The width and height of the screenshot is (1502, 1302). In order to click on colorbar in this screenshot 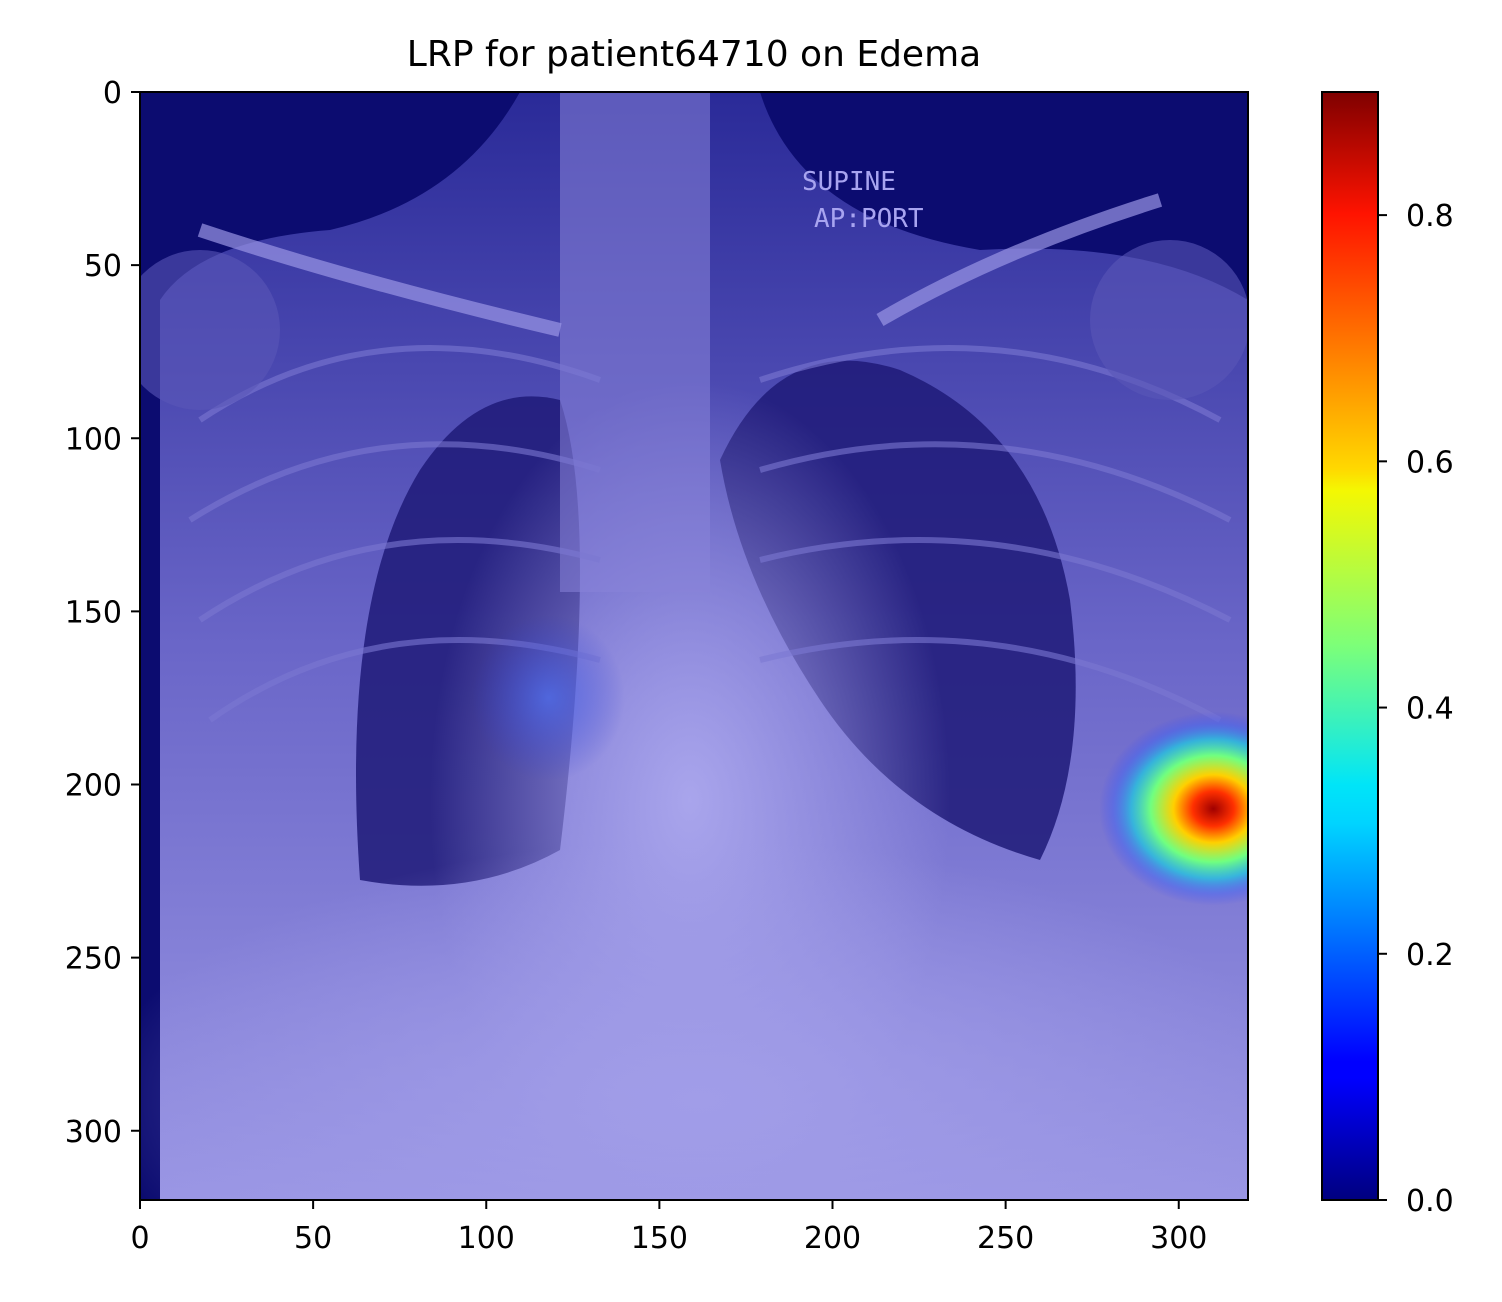, I will do `click(1350, 646)`.